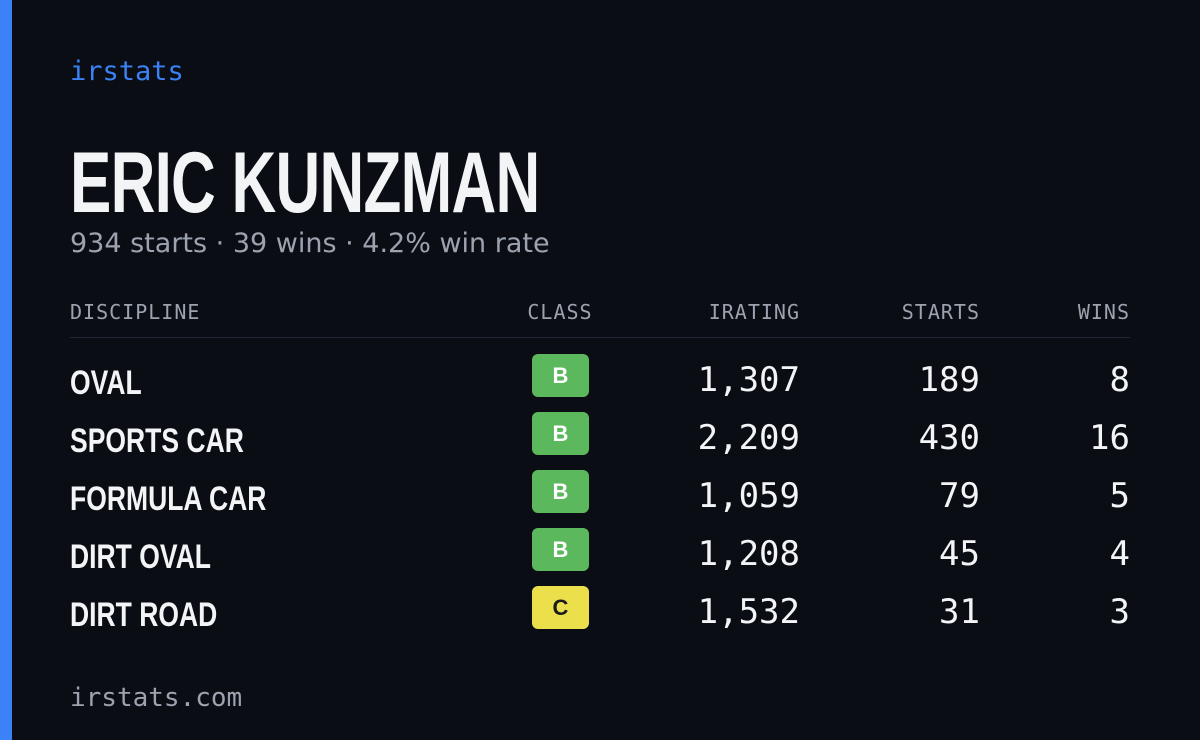 The height and width of the screenshot is (740, 1200). Describe the element at coordinates (135, 312) in the screenshot. I see `column-header: DISCIPLINE` at that location.